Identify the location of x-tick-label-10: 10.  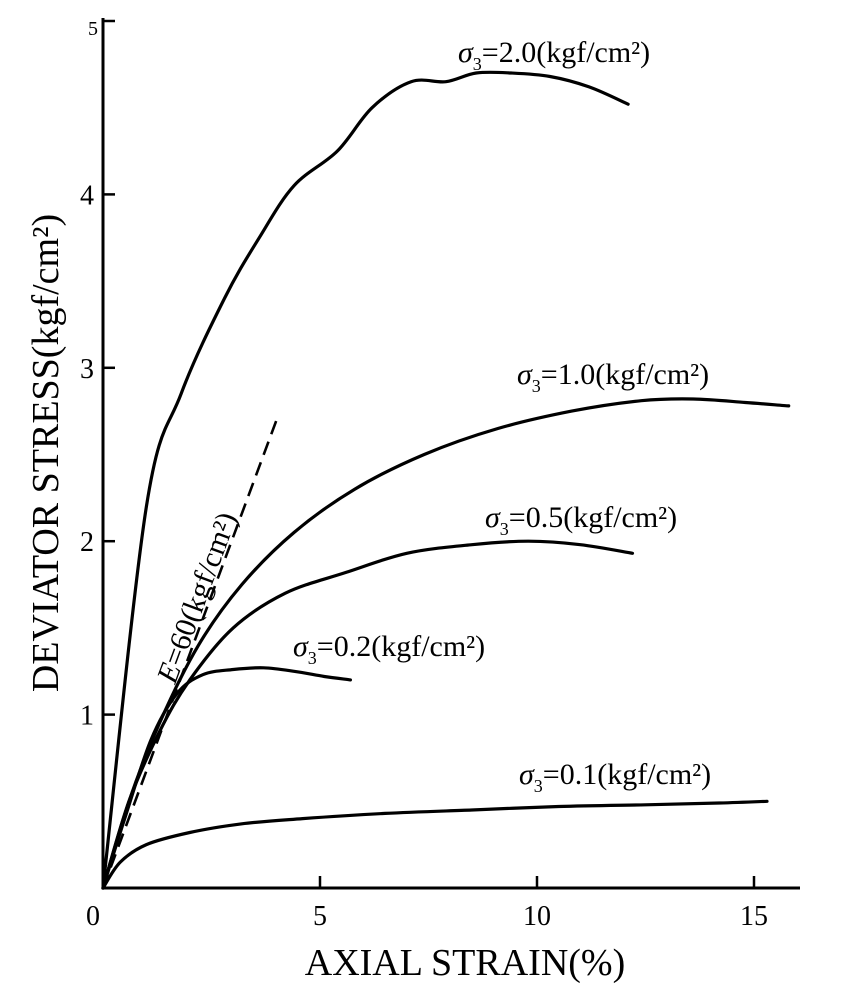
(537, 916).